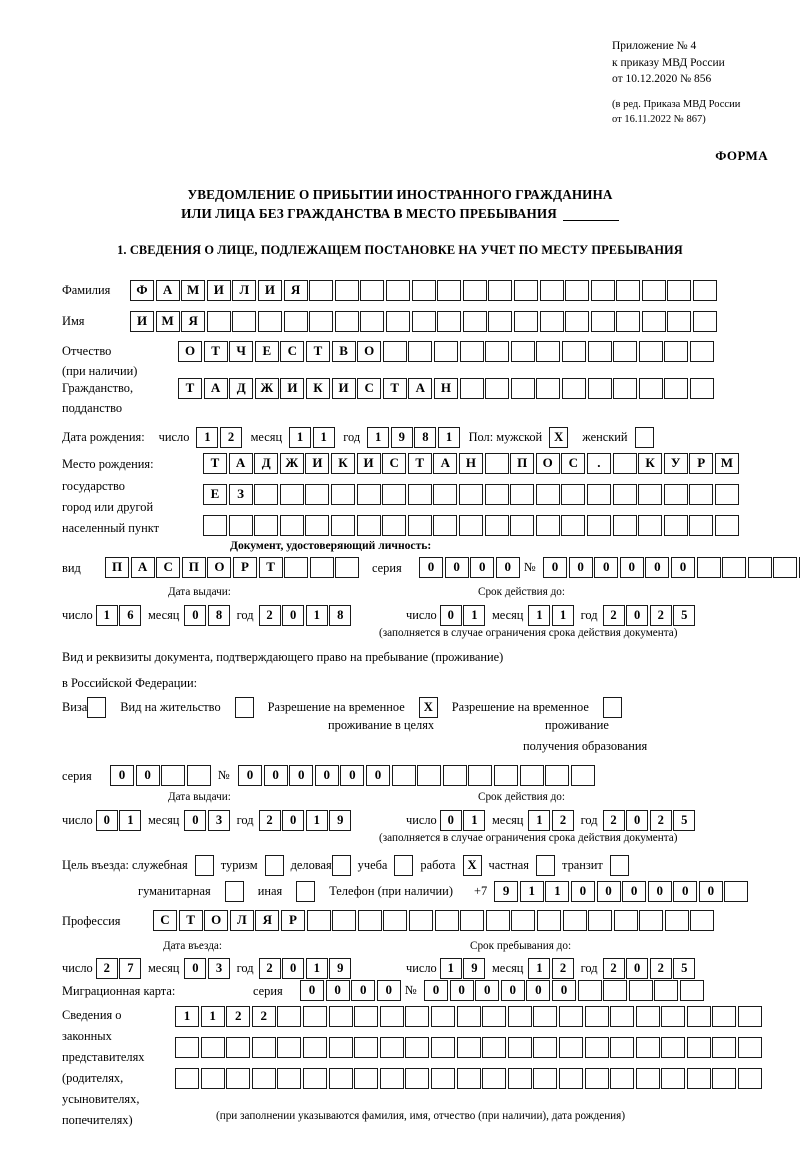  What do you see at coordinates (559, 437) in the screenshot?
I see `sex-male-checkbox: X` at bounding box center [559, 437].